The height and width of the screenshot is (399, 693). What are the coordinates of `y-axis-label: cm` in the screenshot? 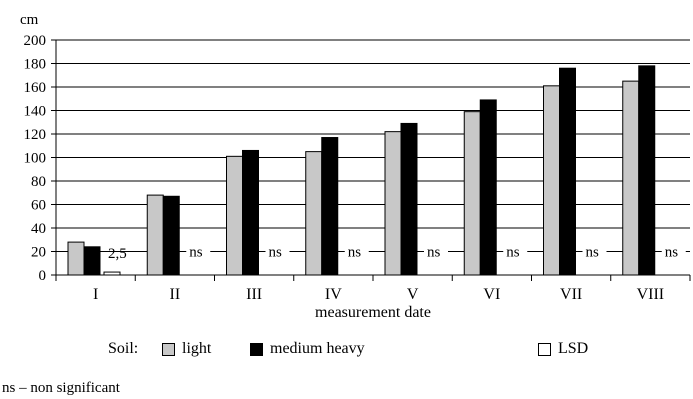 It's located at (29, 20).